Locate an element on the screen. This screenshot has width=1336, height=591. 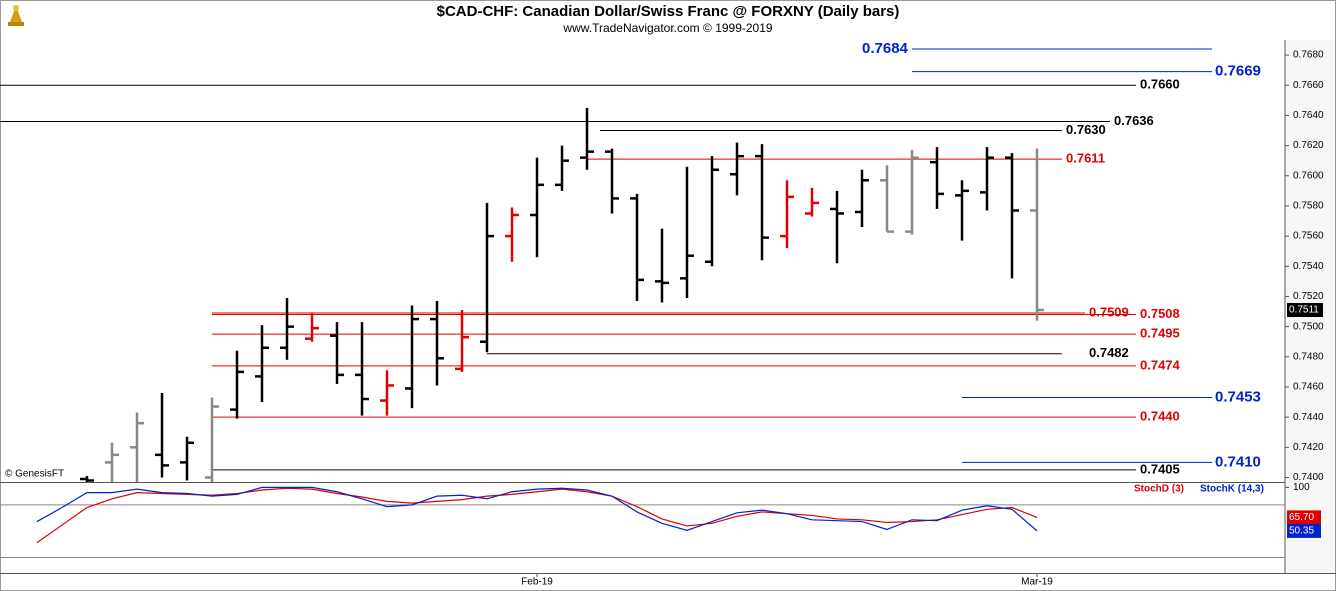
y-tick-label: 0.7480 is located at coordinates (1308, 356).